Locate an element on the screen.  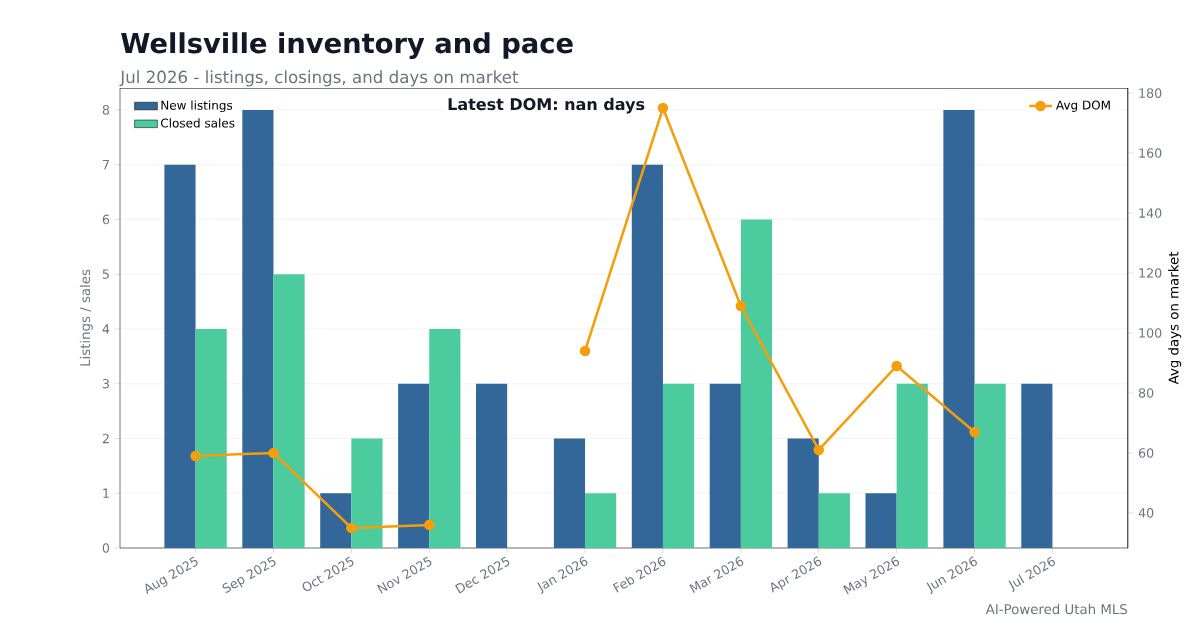
legend-label: Closed sales is located at coordinates (197, 123).